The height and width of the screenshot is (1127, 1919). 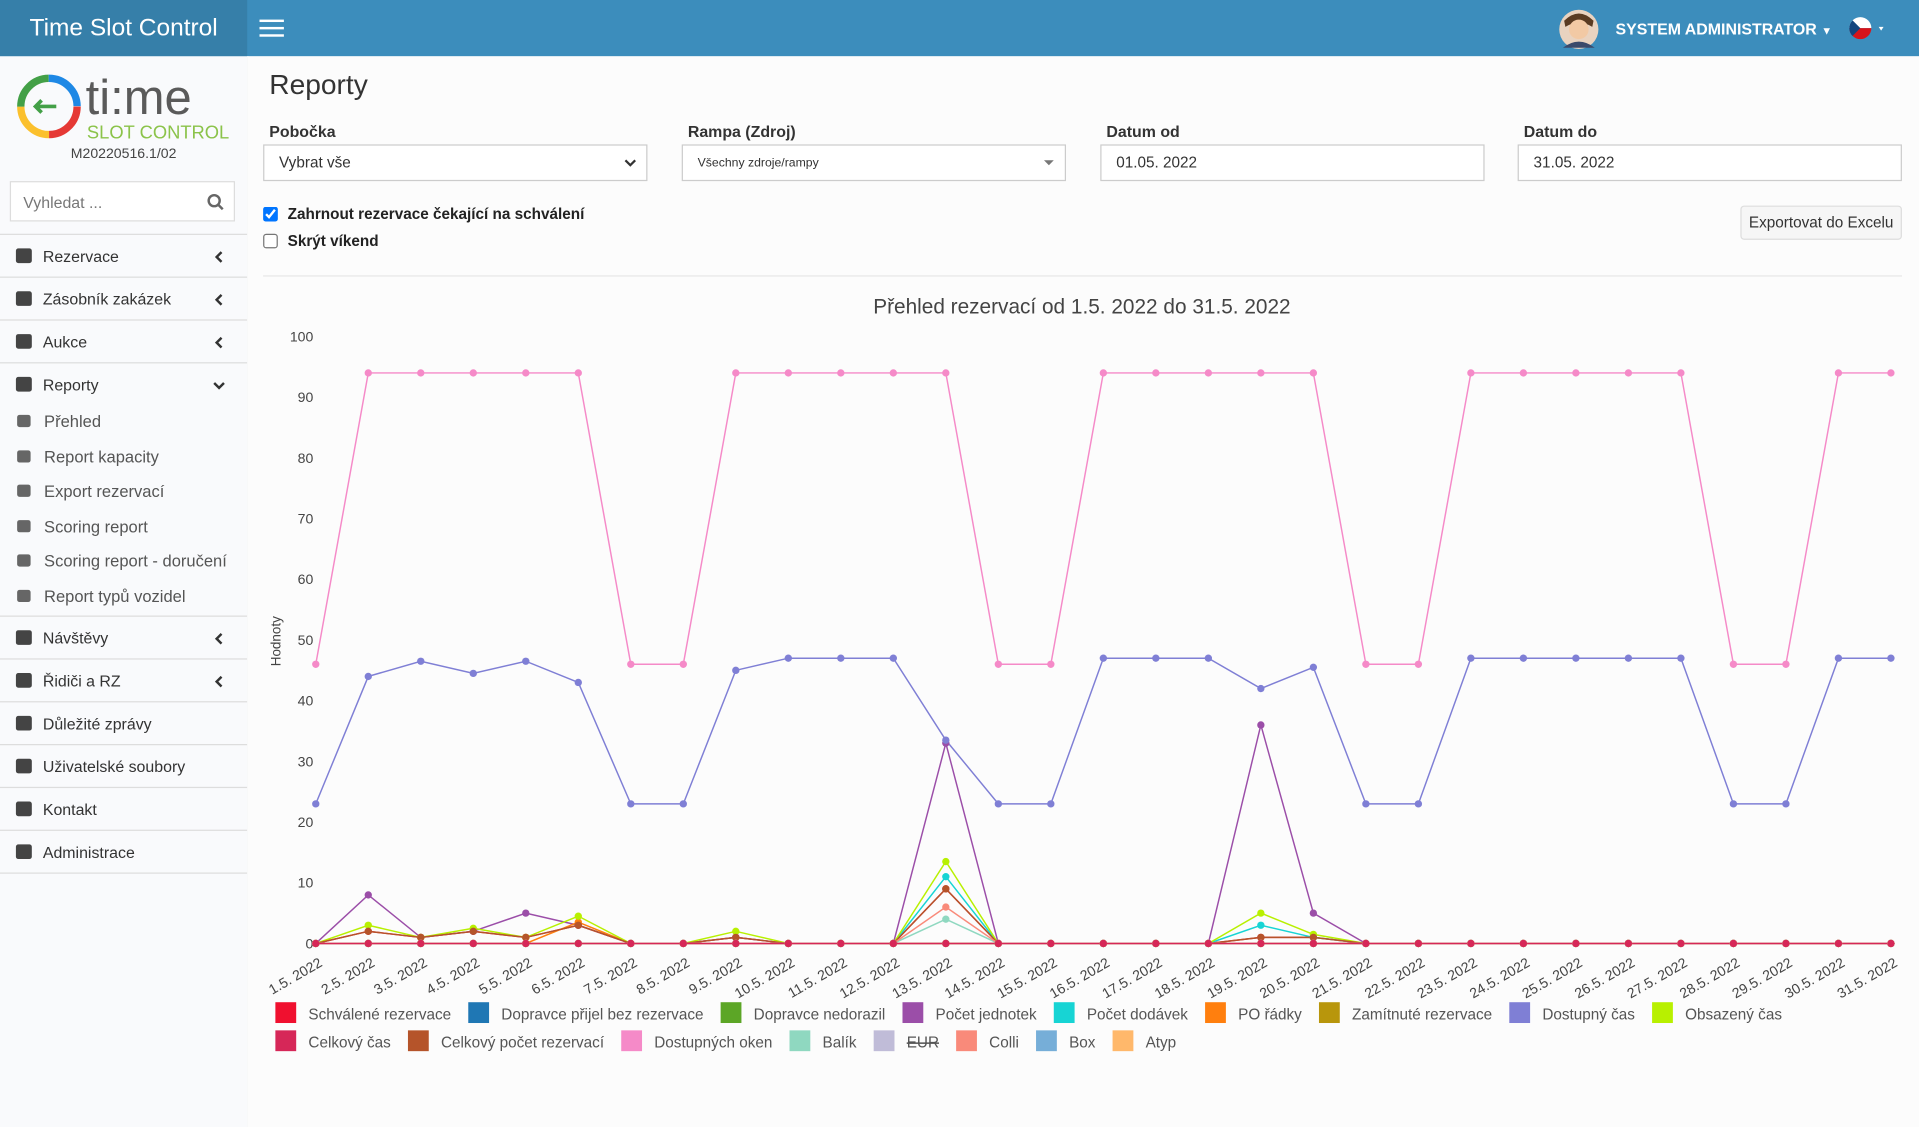 I want to click on legend-item: Obsazený čas, so click(x=1717, y=1012).